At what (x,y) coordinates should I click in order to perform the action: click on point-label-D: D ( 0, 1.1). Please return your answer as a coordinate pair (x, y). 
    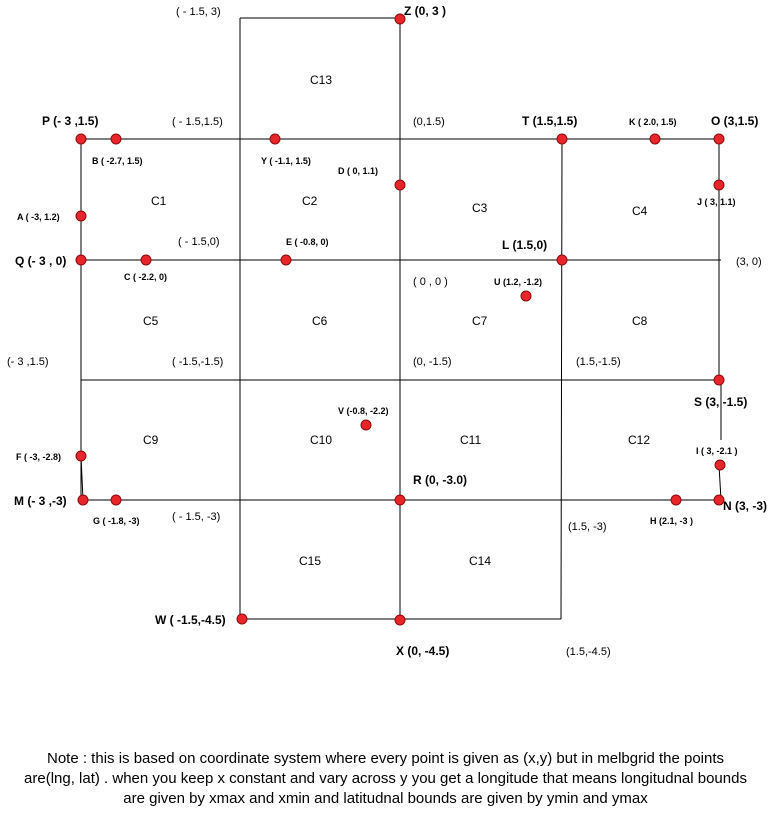
    Looking at the image, I should click on (358, 171).